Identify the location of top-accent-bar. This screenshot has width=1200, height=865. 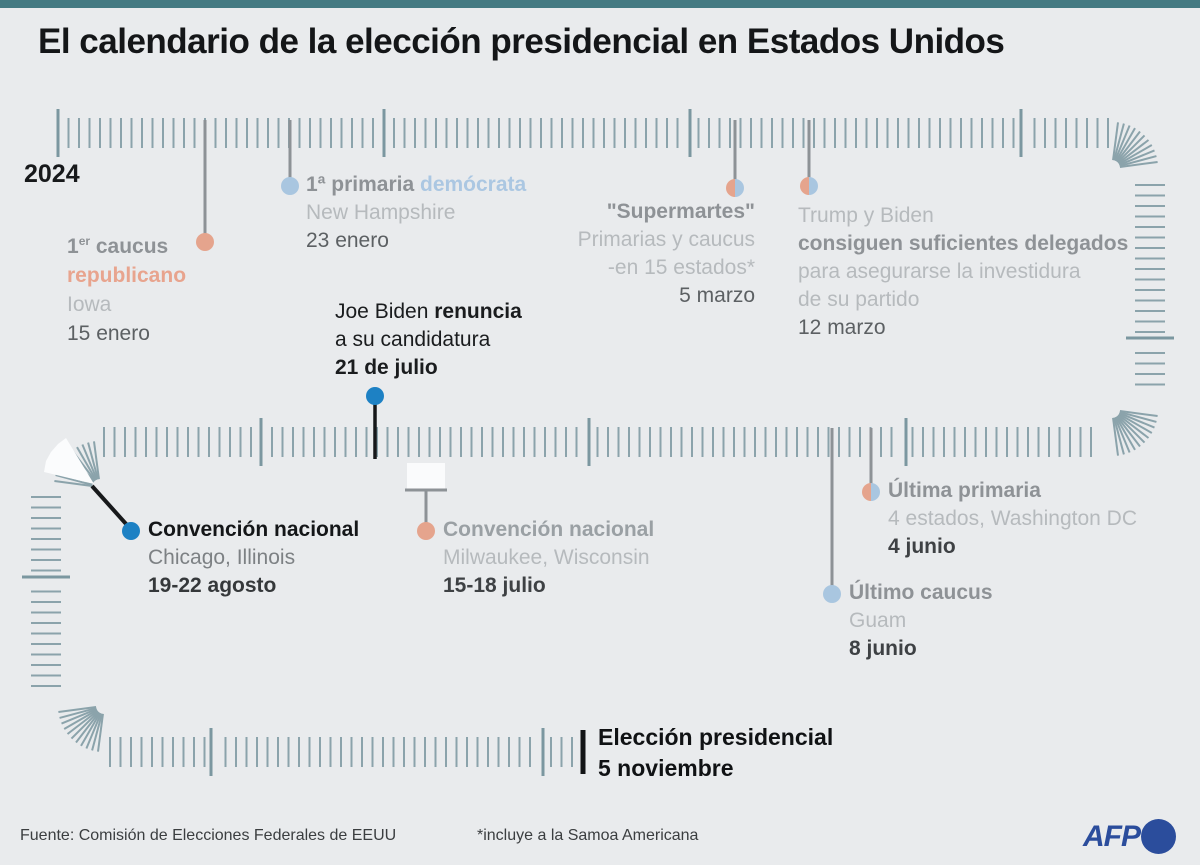
(600, 4).